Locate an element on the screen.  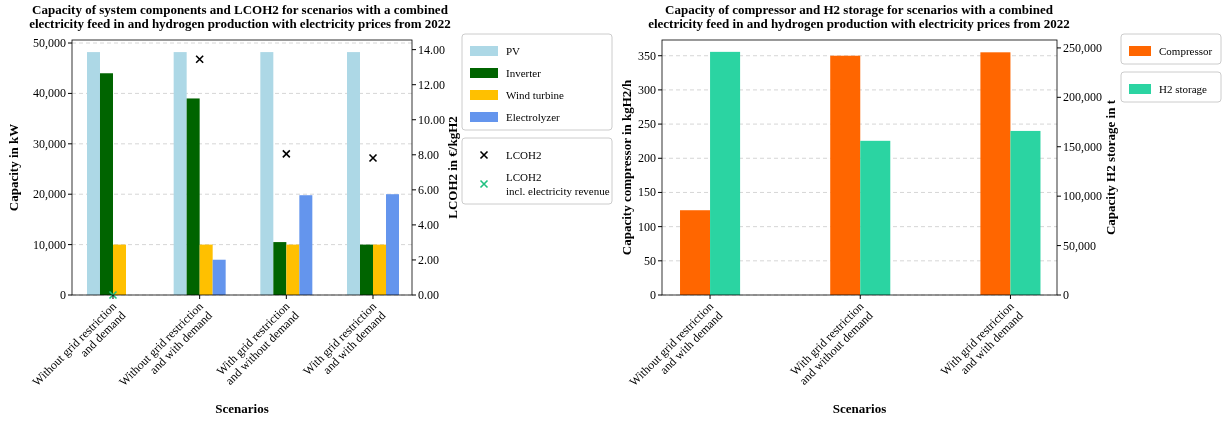
y-tick-label: 50,000 is located at coordinates (49, 43).